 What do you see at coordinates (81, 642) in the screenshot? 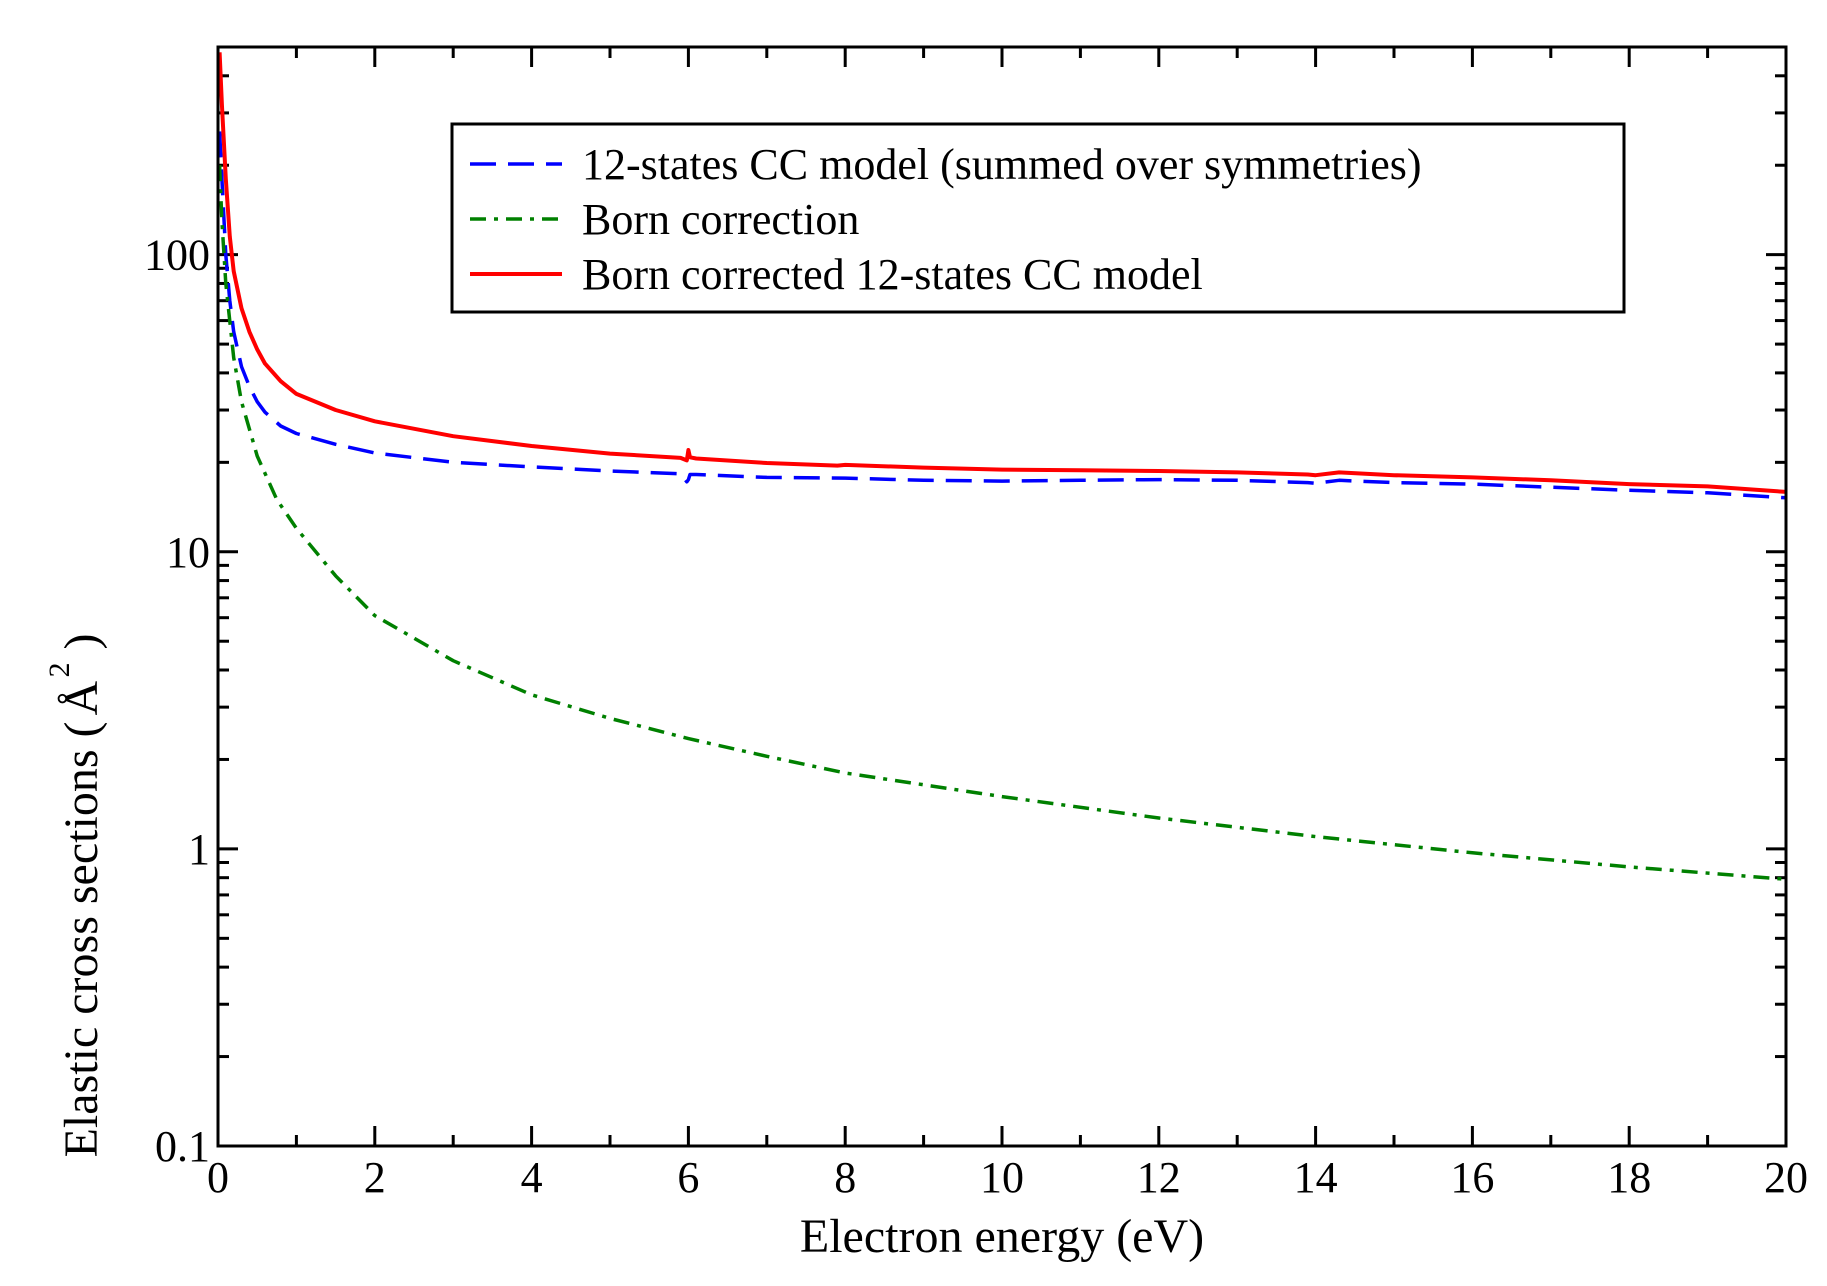
I see `y-axis-title-close: )` at bounding box center [81, 642].